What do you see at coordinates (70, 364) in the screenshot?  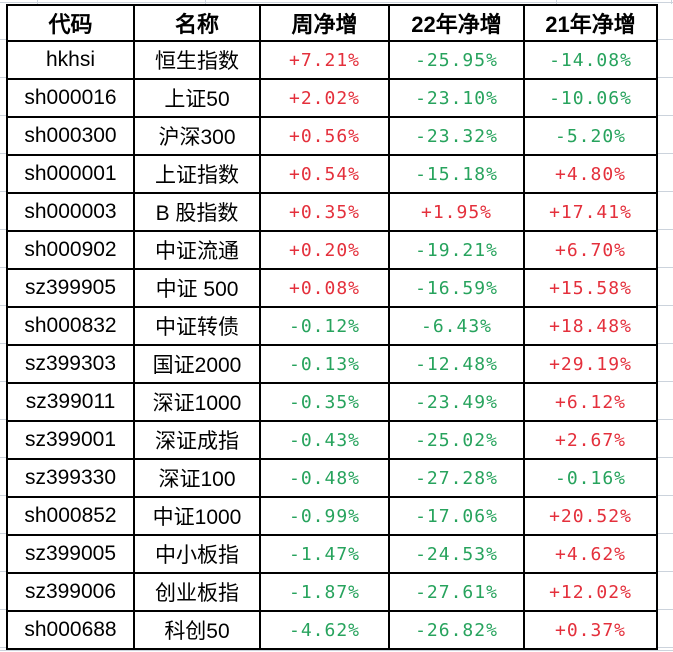 I see `index-code-cell: sz399303` at bounding box center [70, 364].